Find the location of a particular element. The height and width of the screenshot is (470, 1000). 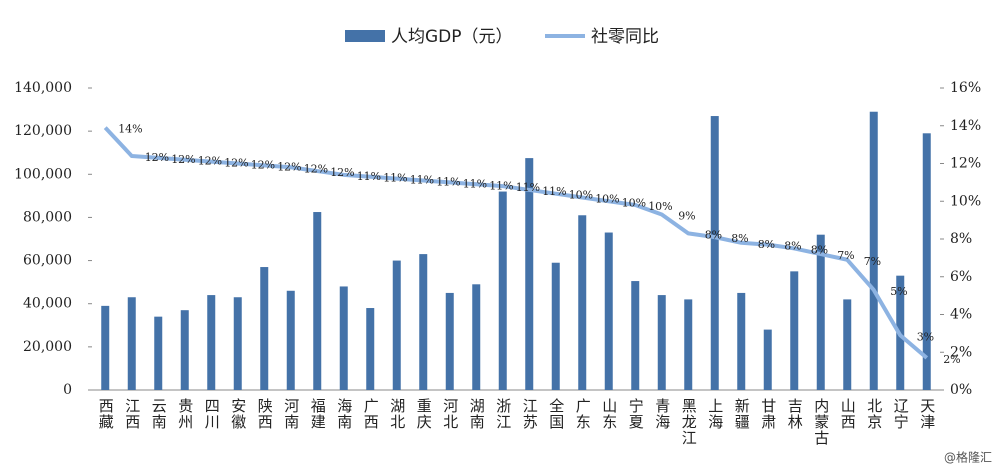

x-tick-label: 四川 is located at coordinates (212, 414).